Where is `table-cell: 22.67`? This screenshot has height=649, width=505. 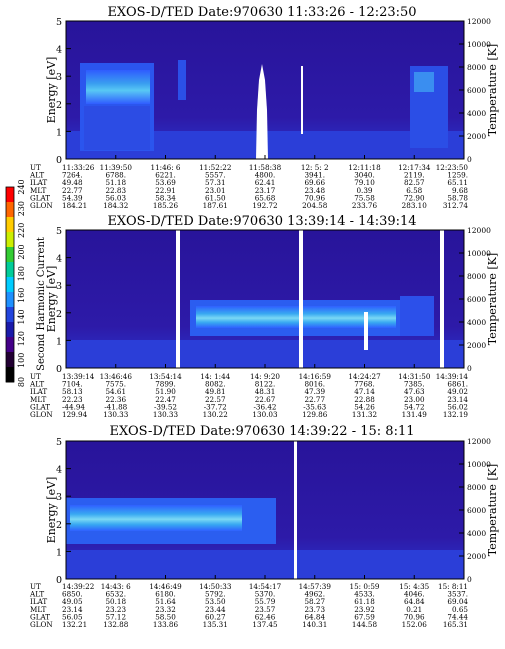 table-cell: 22.67 is located at coordinates (265, 399).